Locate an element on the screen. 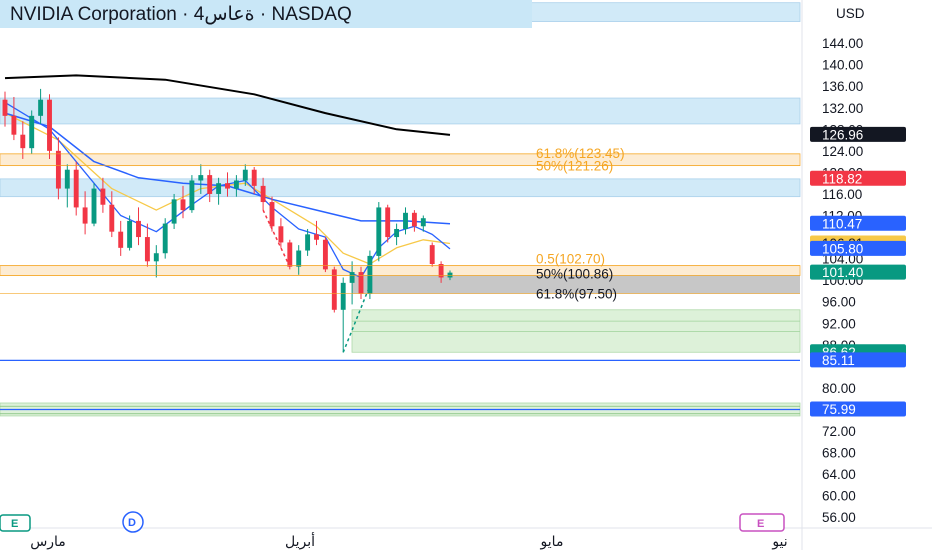 The width and height of the screenshot is (932, 550). ema-fast-line is located at coordinates (227, 168).